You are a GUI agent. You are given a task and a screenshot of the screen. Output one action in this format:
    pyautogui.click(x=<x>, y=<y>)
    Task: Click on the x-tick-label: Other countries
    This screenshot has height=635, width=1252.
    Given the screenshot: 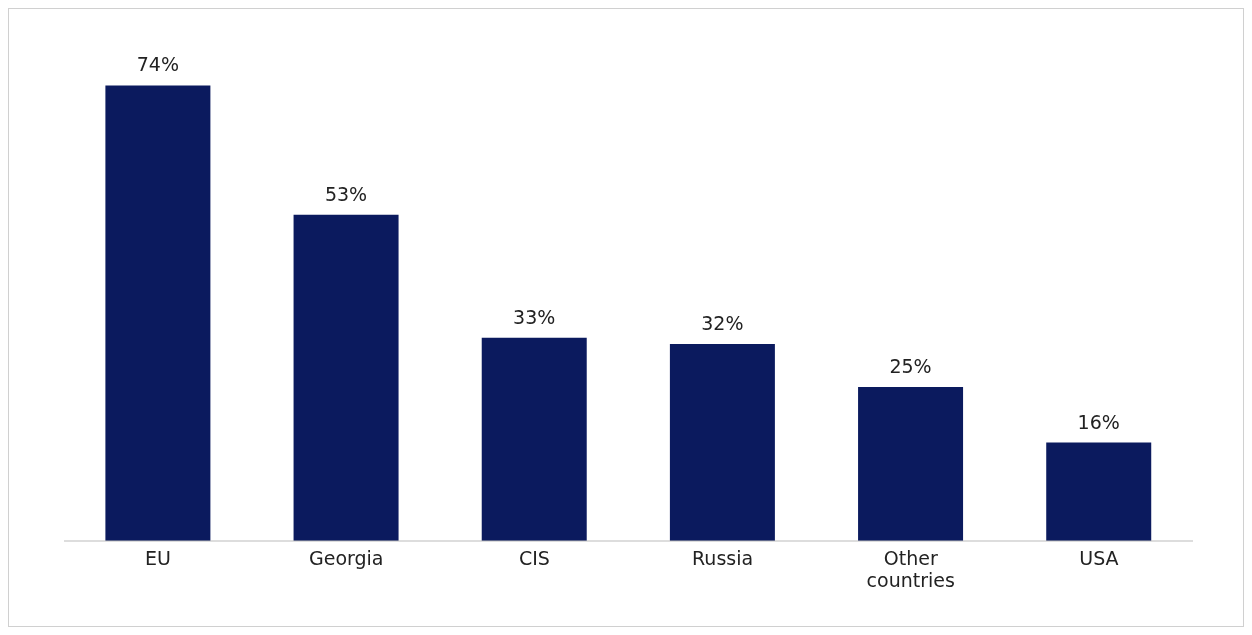 What is the action you would take?
    pyautogui.click(x=910, y=569)
    